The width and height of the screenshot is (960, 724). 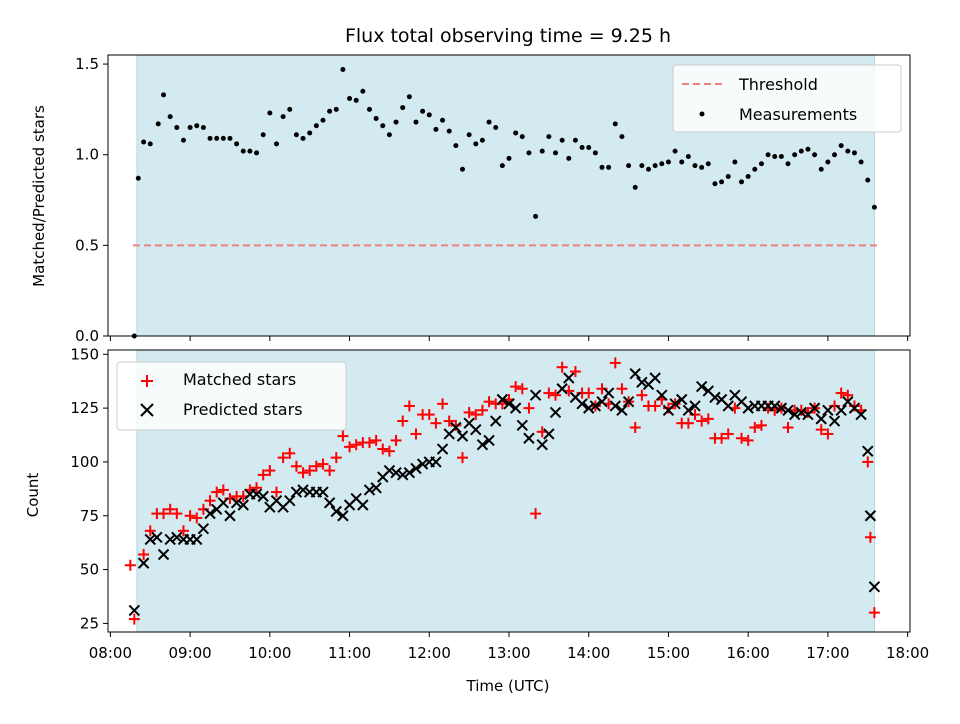 What do you see at coordinates (39, 196) in the screenshot?
I see `ratio-y-axis-label: Matched/Predicted stars` at bounding box center [39, 196].